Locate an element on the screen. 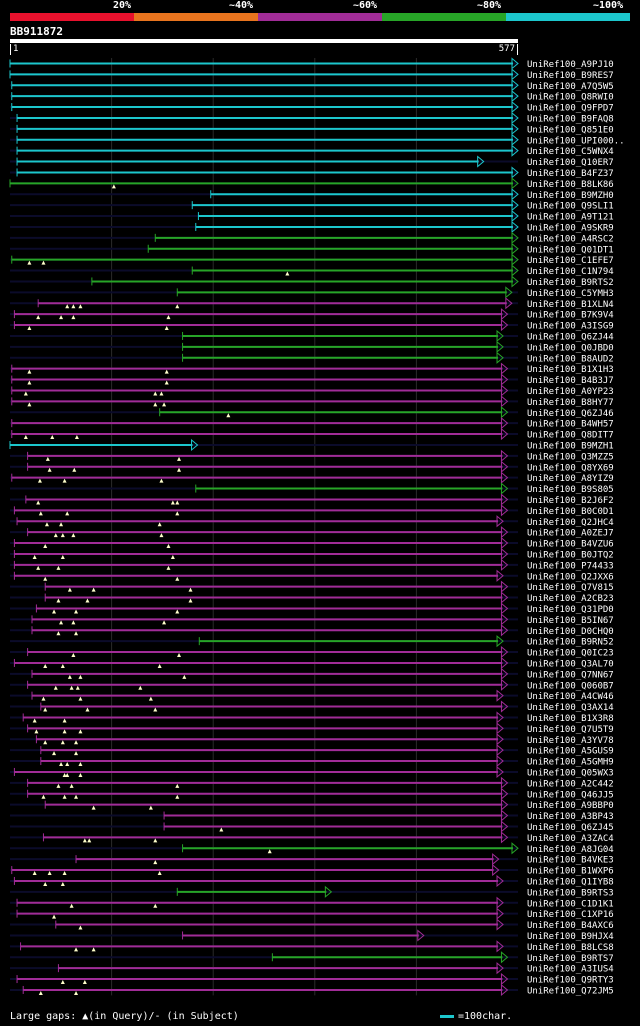 Image resolution: width=640 pixels, height=1026 pixels. hit-row: UniRef100_A3ISG9 is located at coordinates (312, 325).